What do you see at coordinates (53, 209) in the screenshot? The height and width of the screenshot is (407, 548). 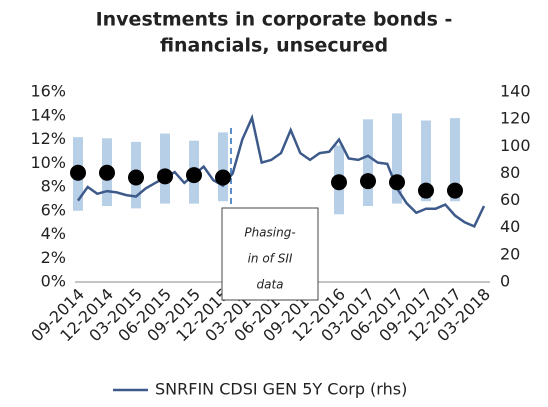 I see `y-tick-label: 6%` at bounding box center [53, 209].